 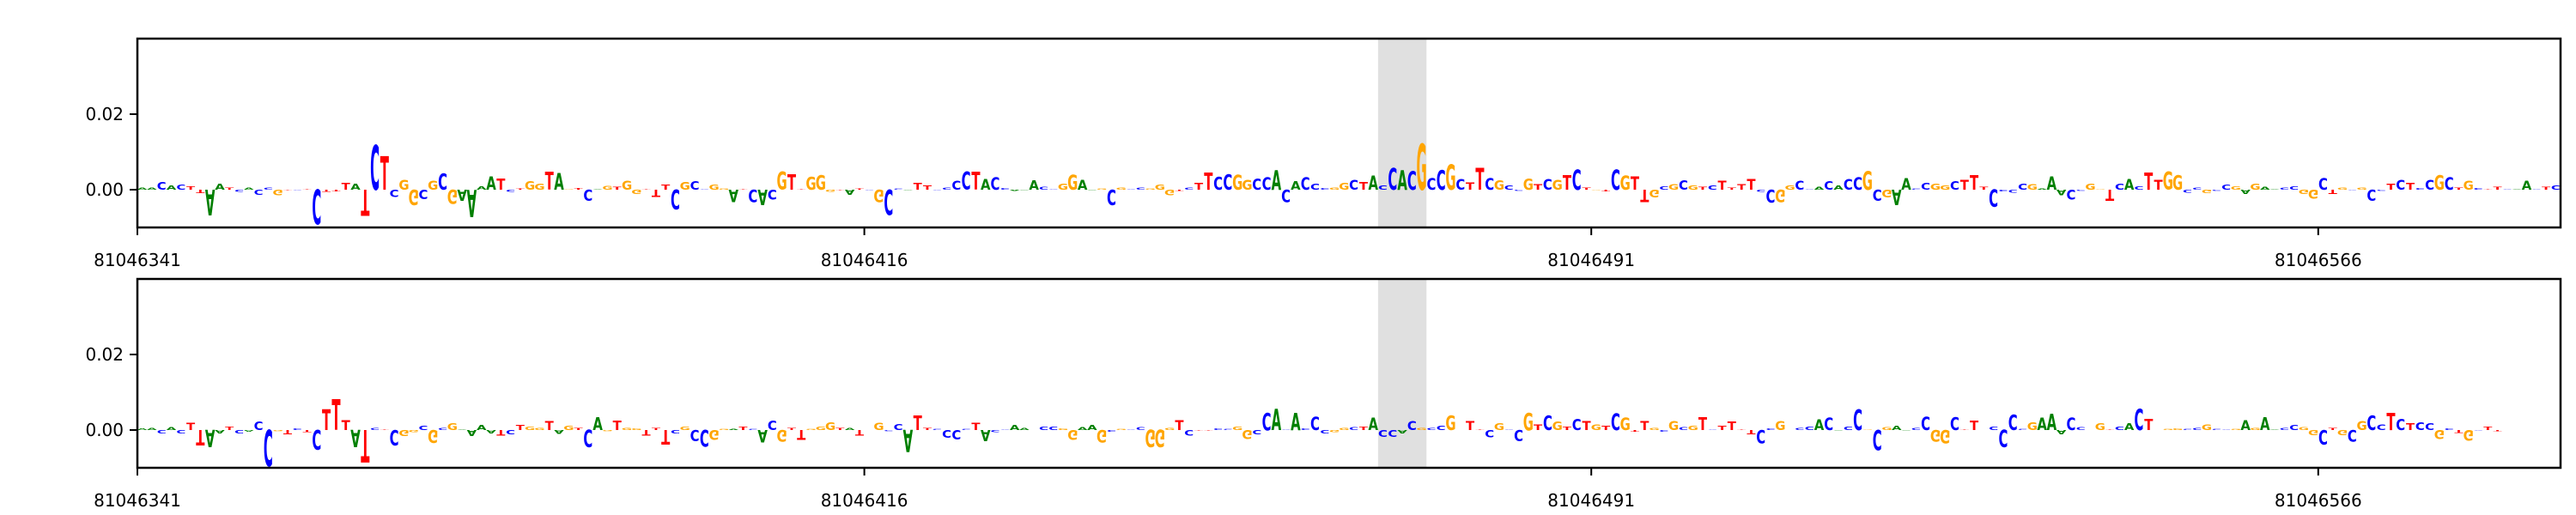 What do you see at coordinates (2318, 500) in the screenshot?
I see `x-tick-label: 81046566` at bounding box center [2318, 500].